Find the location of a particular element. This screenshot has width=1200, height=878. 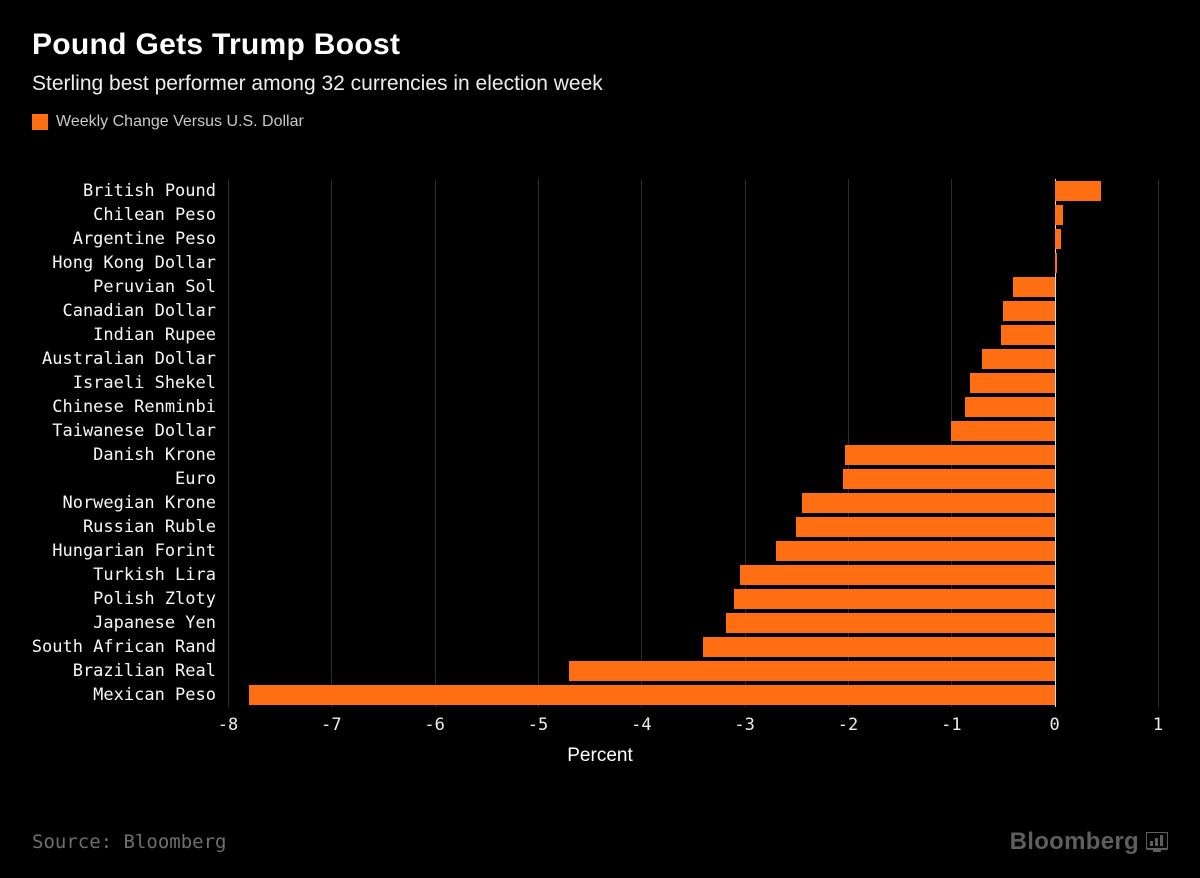

legend: Weekly Change Versus U.S. Dollar is located at coordinates (600, 122).